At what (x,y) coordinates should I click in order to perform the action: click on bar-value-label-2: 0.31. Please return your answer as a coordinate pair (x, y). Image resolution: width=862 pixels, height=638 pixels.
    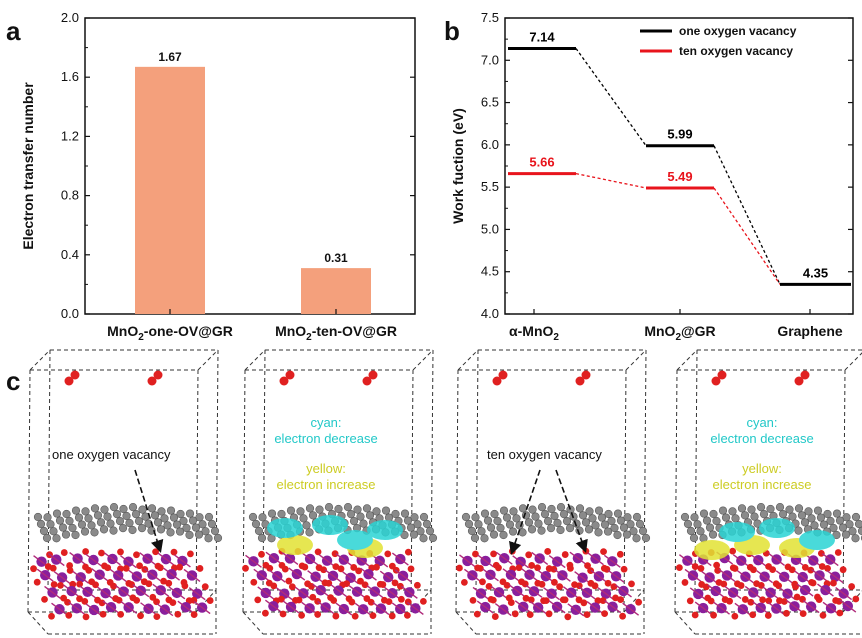
    Looking at the image, I should click on (336, 258).